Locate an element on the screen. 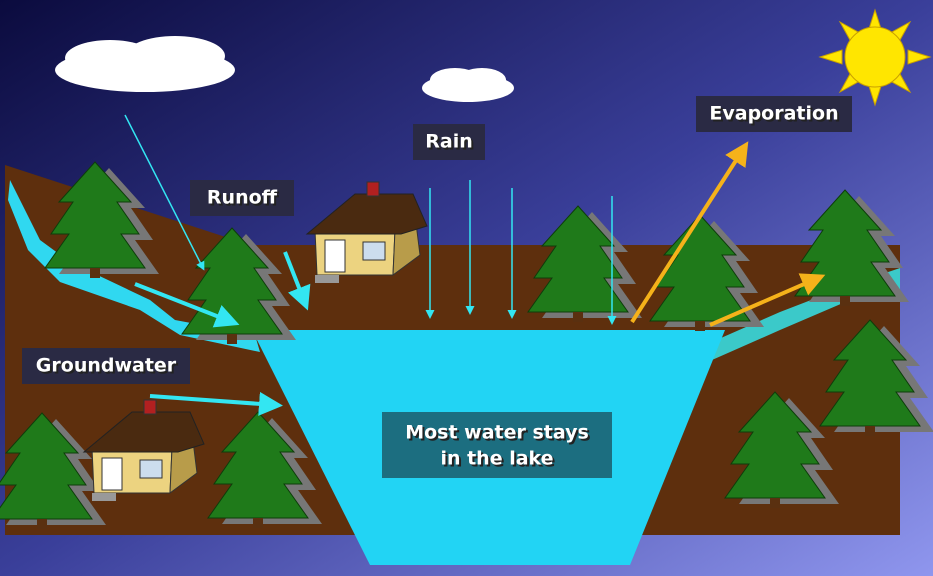 The image size is (933, 576). label-text: in the lake is located at coordinates (496, 459).